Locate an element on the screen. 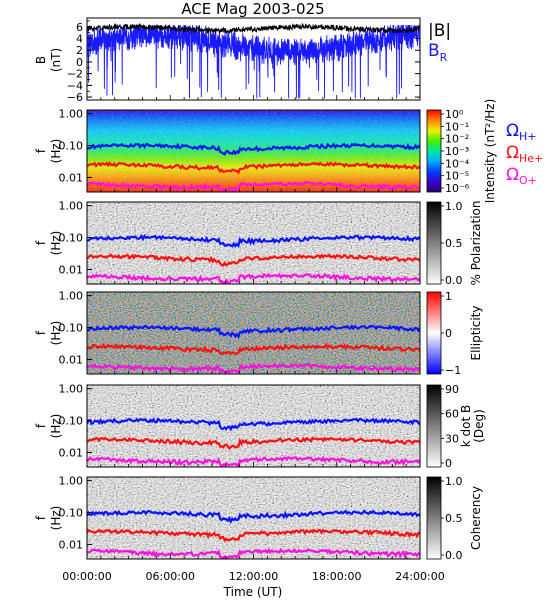 The height and width of the screenshot is (600, 550). colorbar-tick-label: 90 is located at coordinates (452, 389).